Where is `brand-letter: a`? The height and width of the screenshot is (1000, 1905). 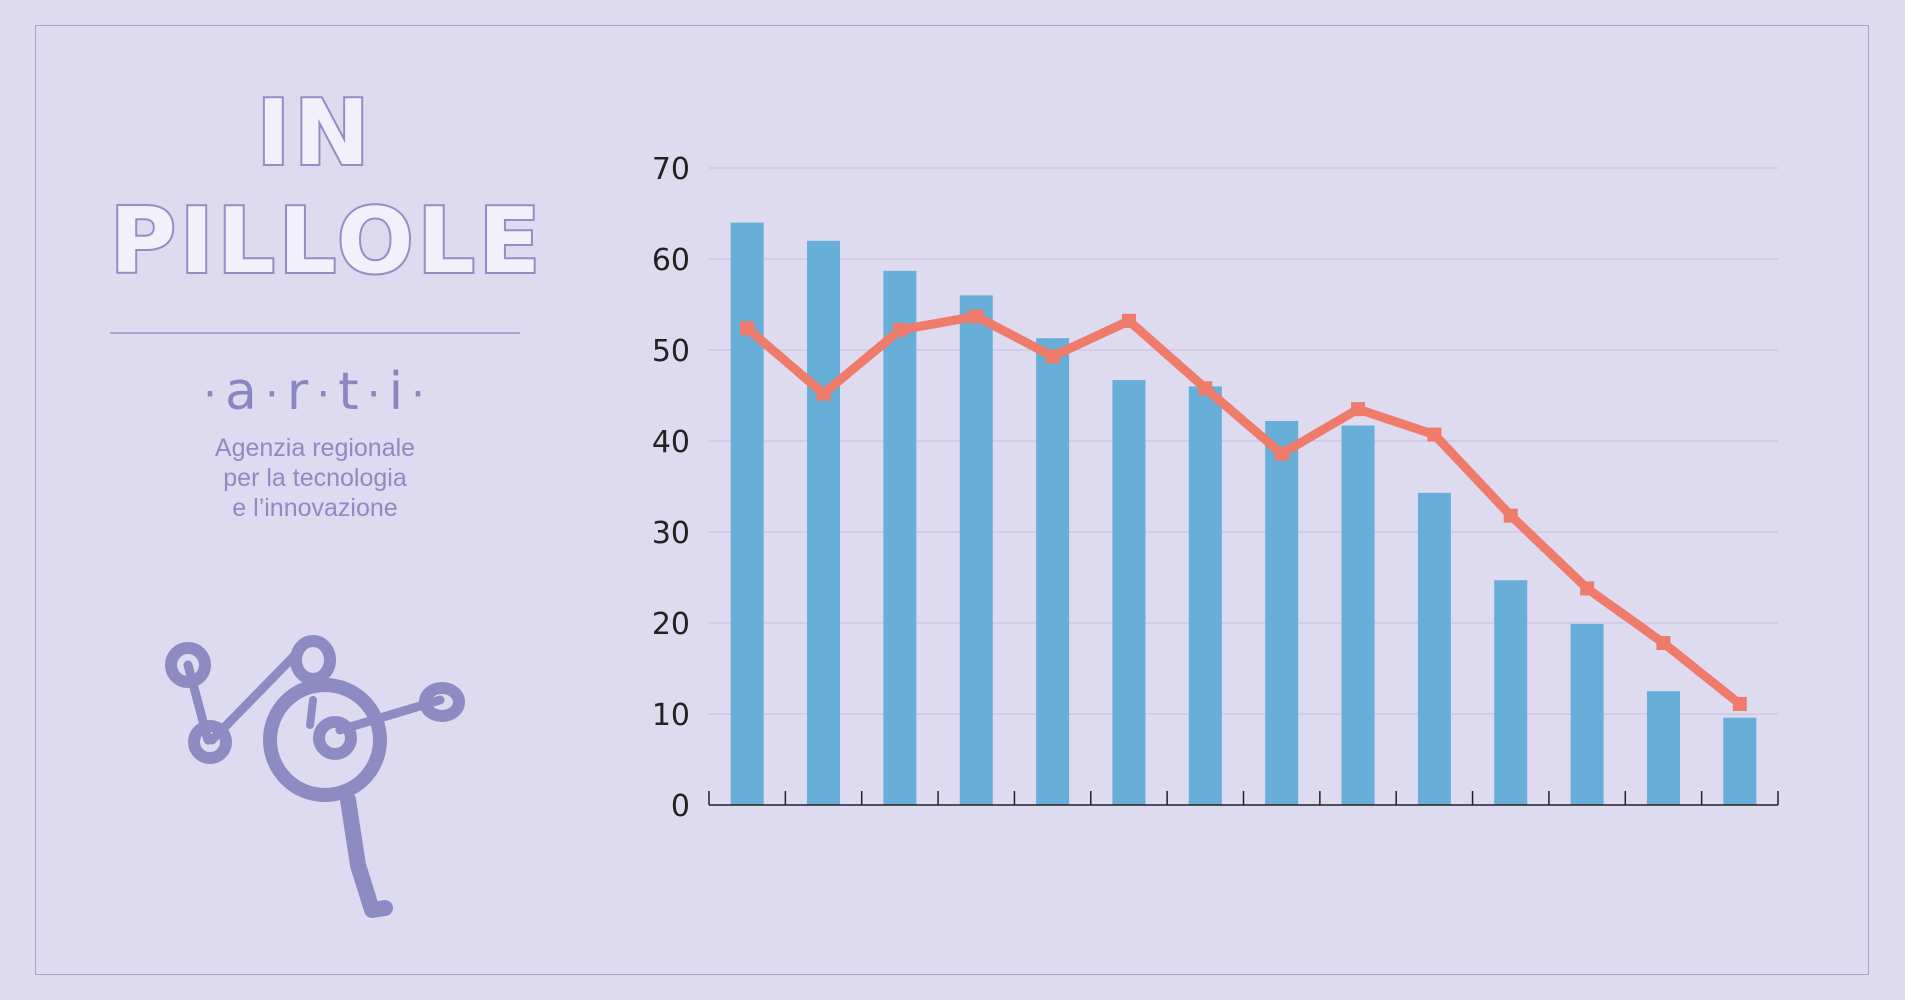 brand-letter: a is located at coordinates (241, 391).